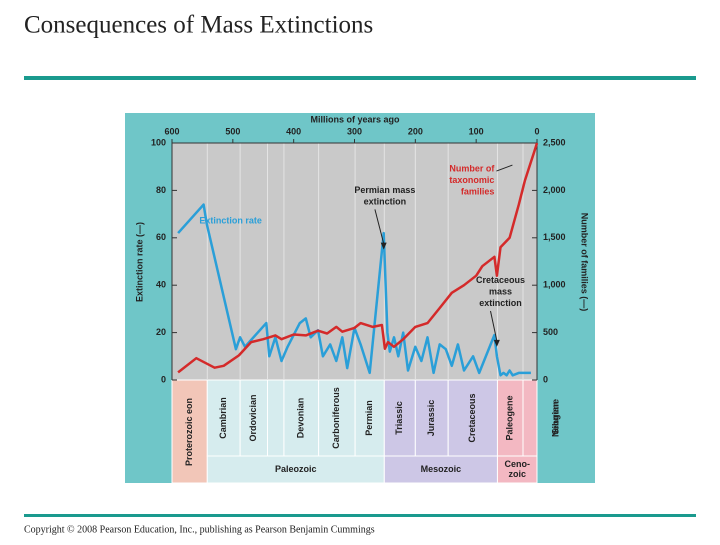  I want to click on annotation-pointer, so click(504, 168).